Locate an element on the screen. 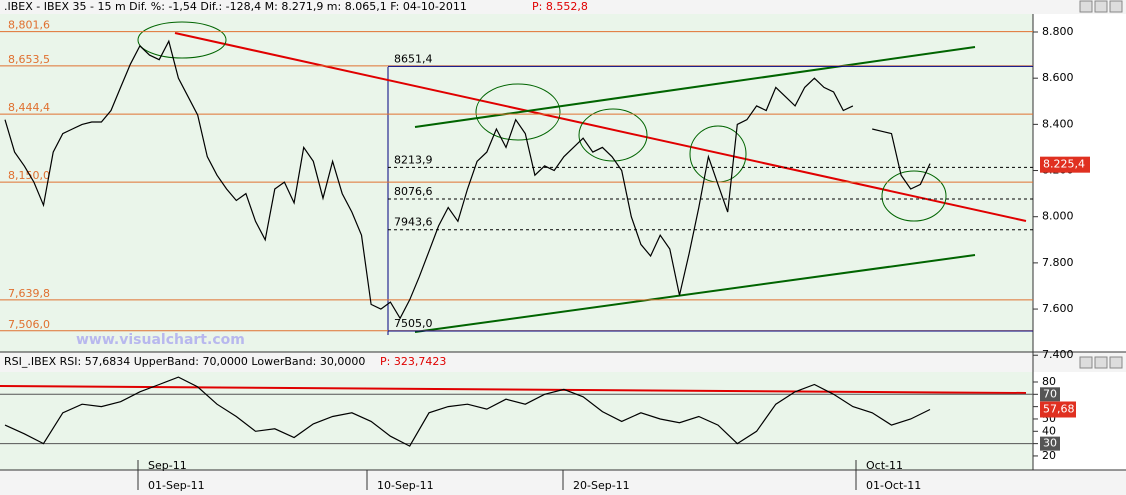 The image size is (1126, 495). dashed-level-label: 7943,6 is located at coordinates (413, 222).